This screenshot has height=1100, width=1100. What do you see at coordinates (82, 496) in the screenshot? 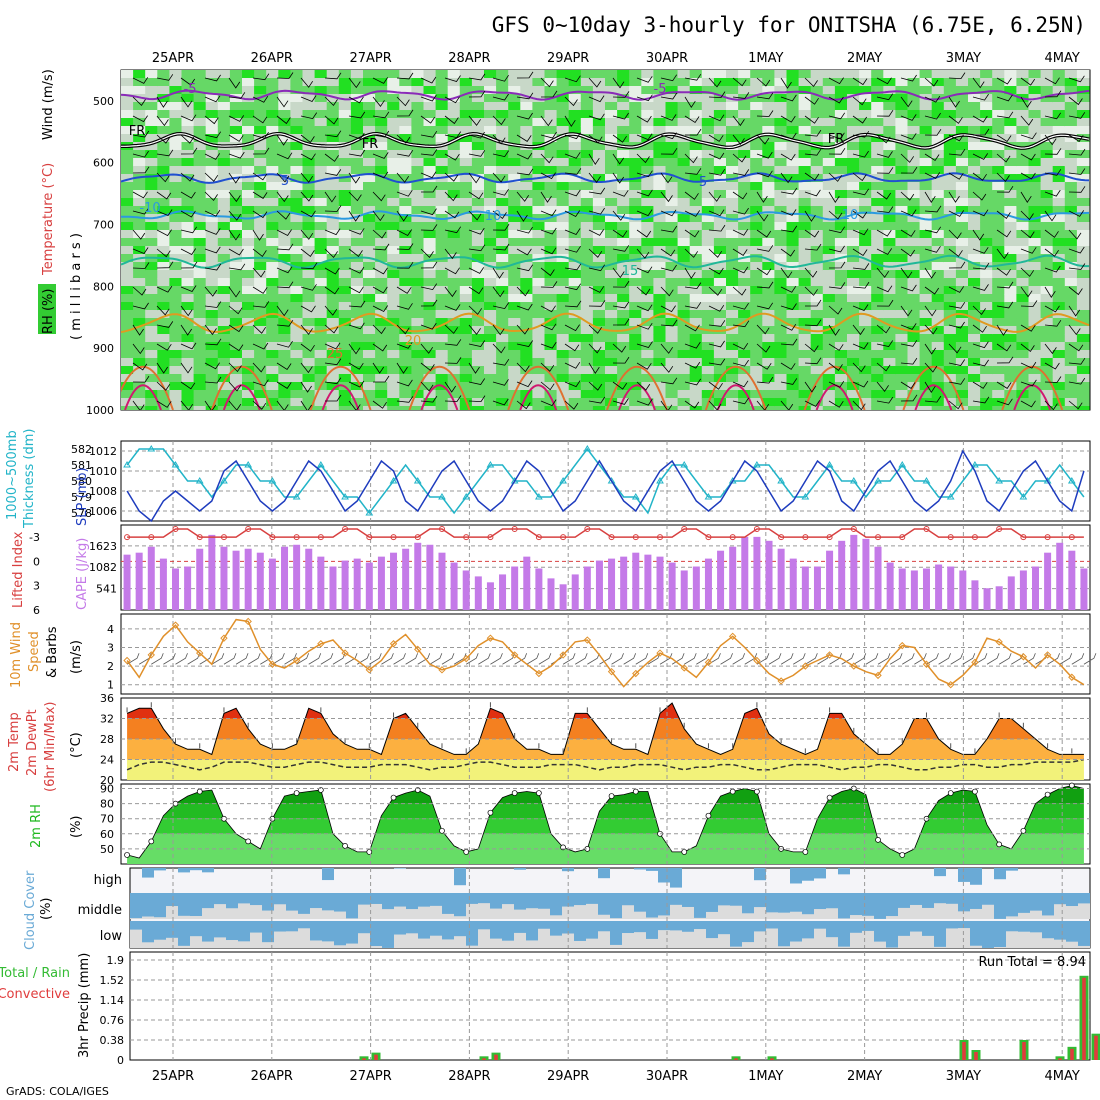
I see `slp-label: SLP (mb)` at bounding box center [82, 496].